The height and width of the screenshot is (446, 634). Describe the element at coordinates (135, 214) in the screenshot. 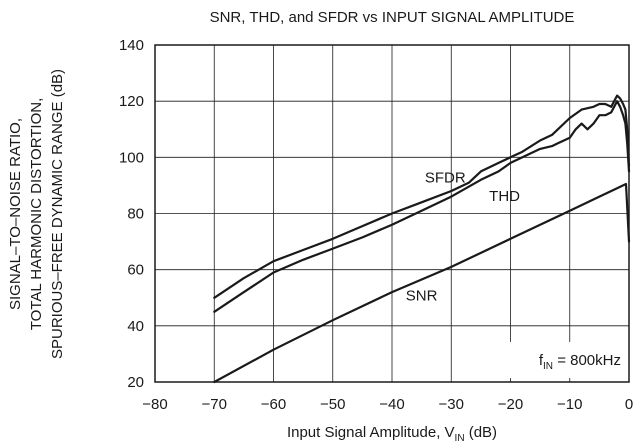

I see `y-tick-label: 80` at that location.